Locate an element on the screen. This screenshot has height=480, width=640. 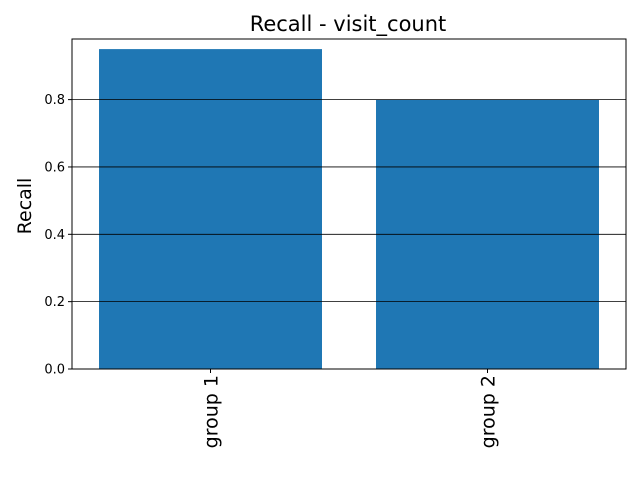
y-tick-label: 0.4 is located at coordinates (54, 235).